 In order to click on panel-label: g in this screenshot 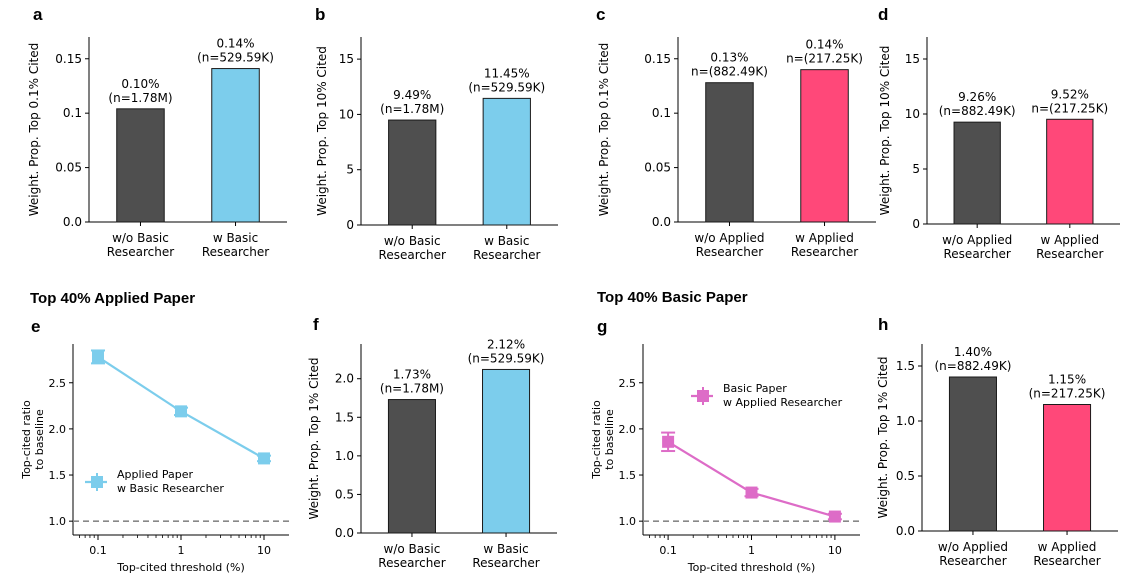, I will do `click(602, 326)`.